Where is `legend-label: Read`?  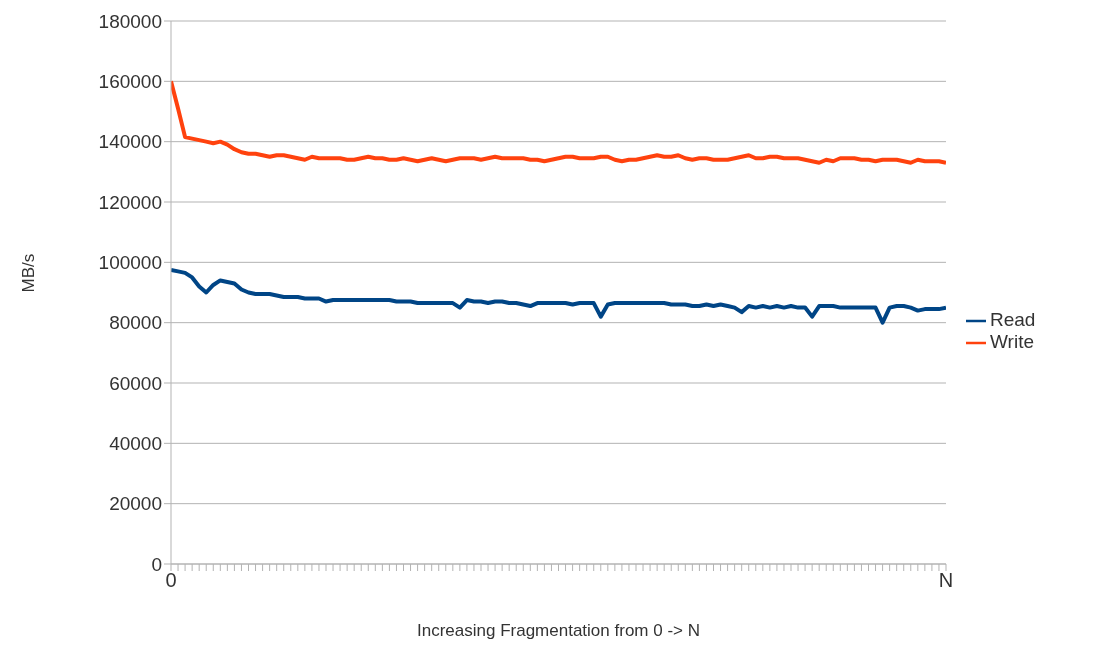
legend-label: Read is located at coordinates (1013, 319).